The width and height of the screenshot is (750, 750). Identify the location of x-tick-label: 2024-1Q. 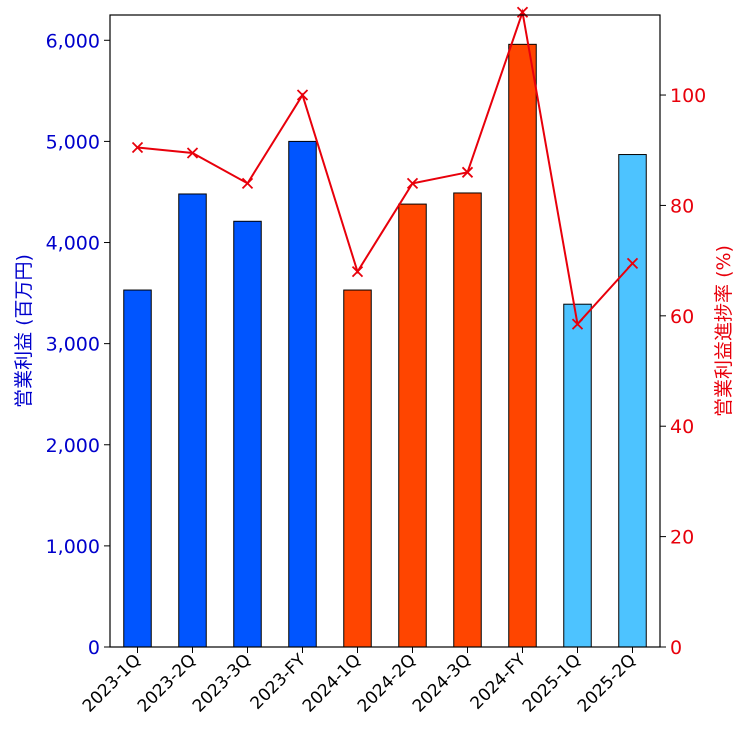
(332, 683).